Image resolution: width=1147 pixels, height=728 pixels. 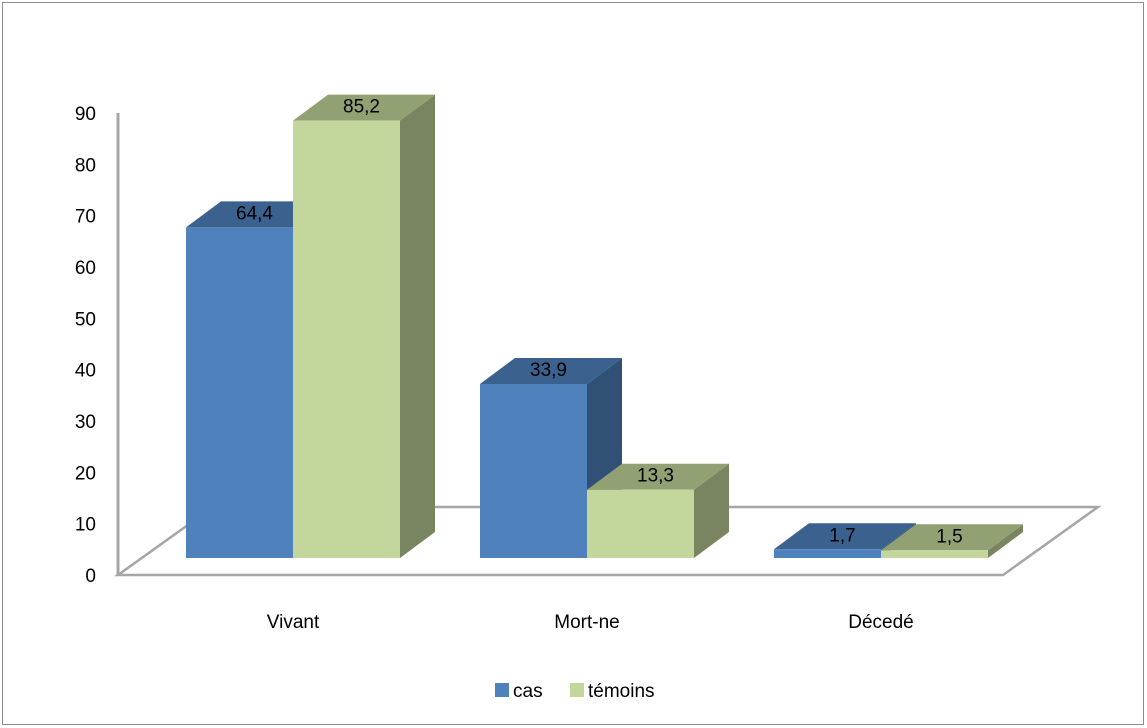 I want to click on floor-outline, so click(x=608, y=541).